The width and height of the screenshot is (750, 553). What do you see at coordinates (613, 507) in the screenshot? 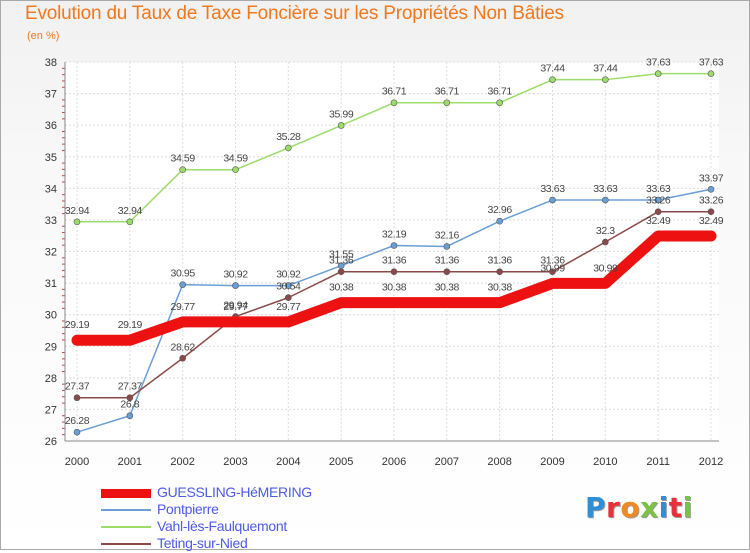
I see `logo-letter: r` at bounding box center [613, 507].